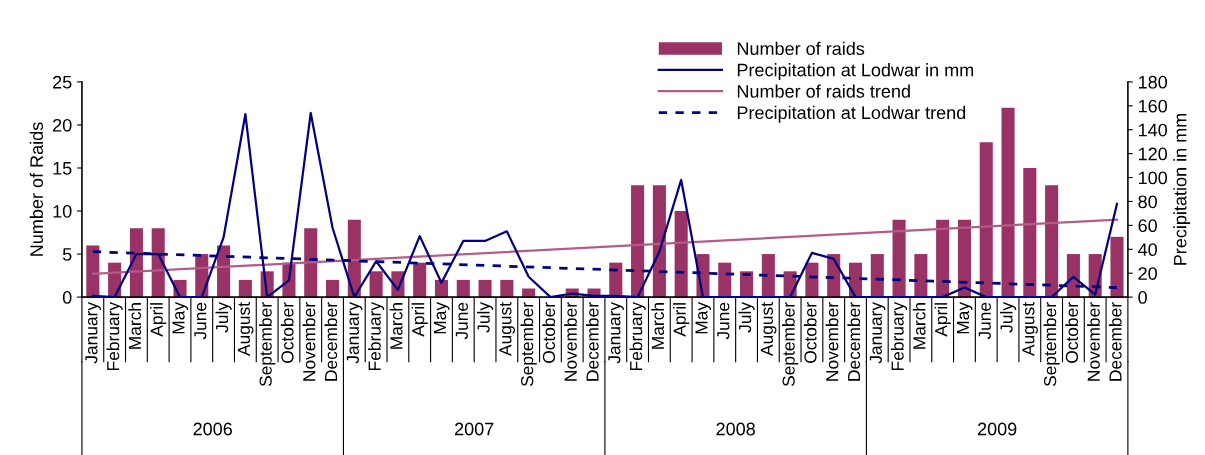  What do you see at coordinates (801, 48) in the screenshot?
I see `legend-label: Number of raids` at bounding box center [801, 48].